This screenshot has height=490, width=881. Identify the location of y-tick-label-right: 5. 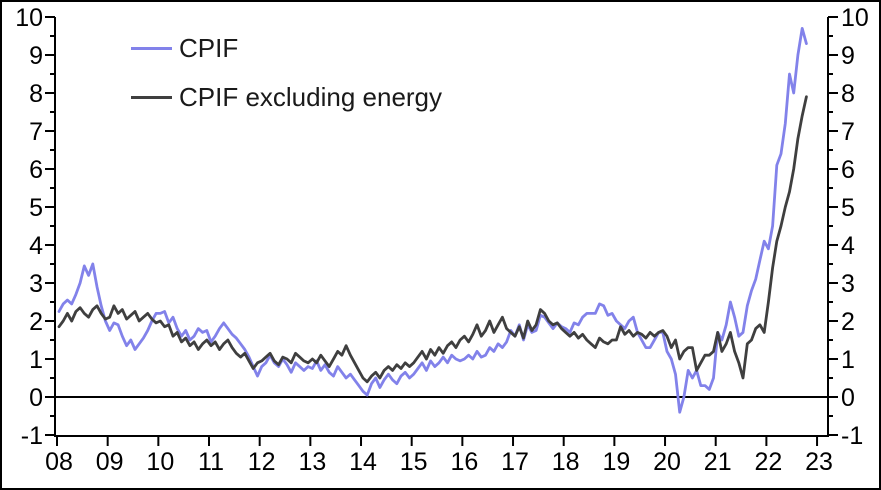
(848, 208).